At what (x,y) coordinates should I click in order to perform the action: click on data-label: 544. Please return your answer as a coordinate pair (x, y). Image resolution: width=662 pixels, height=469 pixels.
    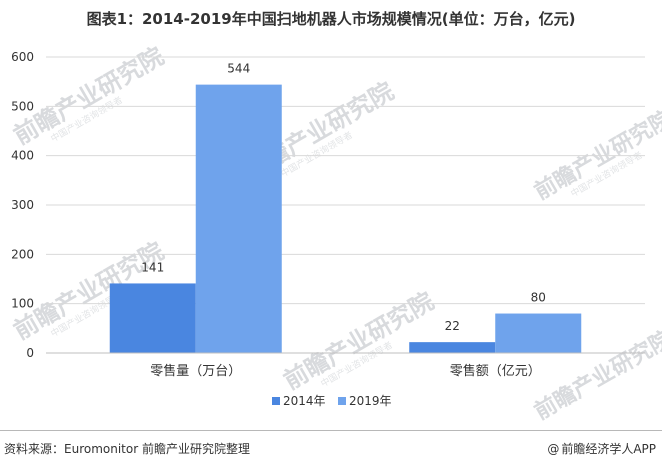
    Looking at the image, I should click on (238, 69).